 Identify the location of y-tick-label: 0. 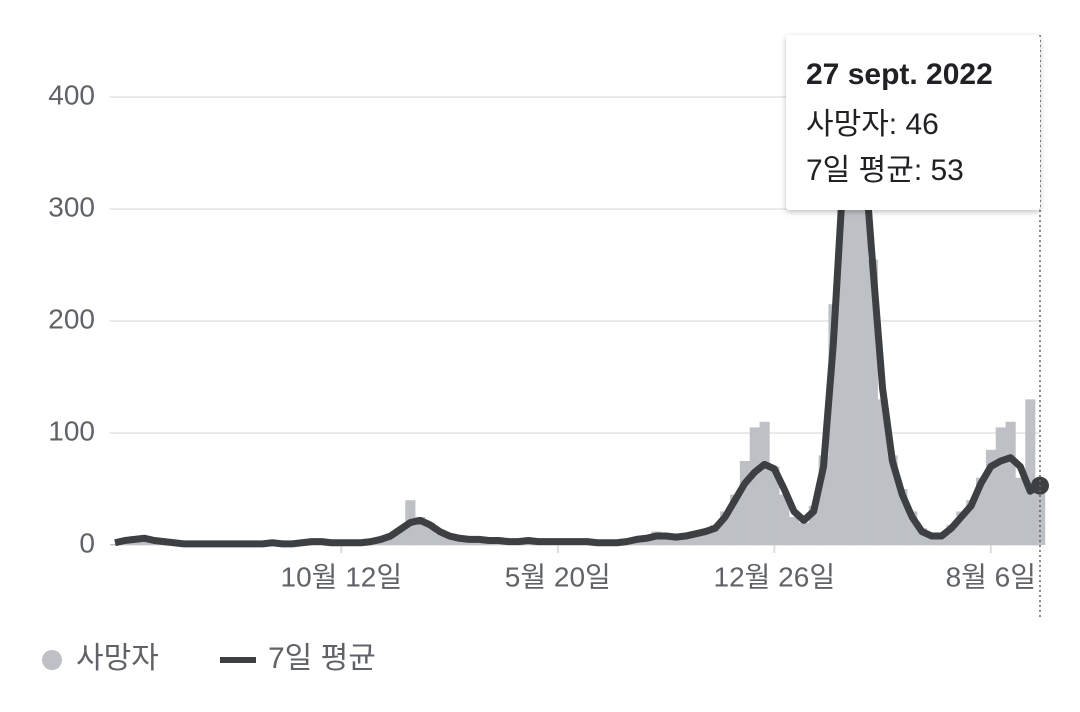
(87, 542).